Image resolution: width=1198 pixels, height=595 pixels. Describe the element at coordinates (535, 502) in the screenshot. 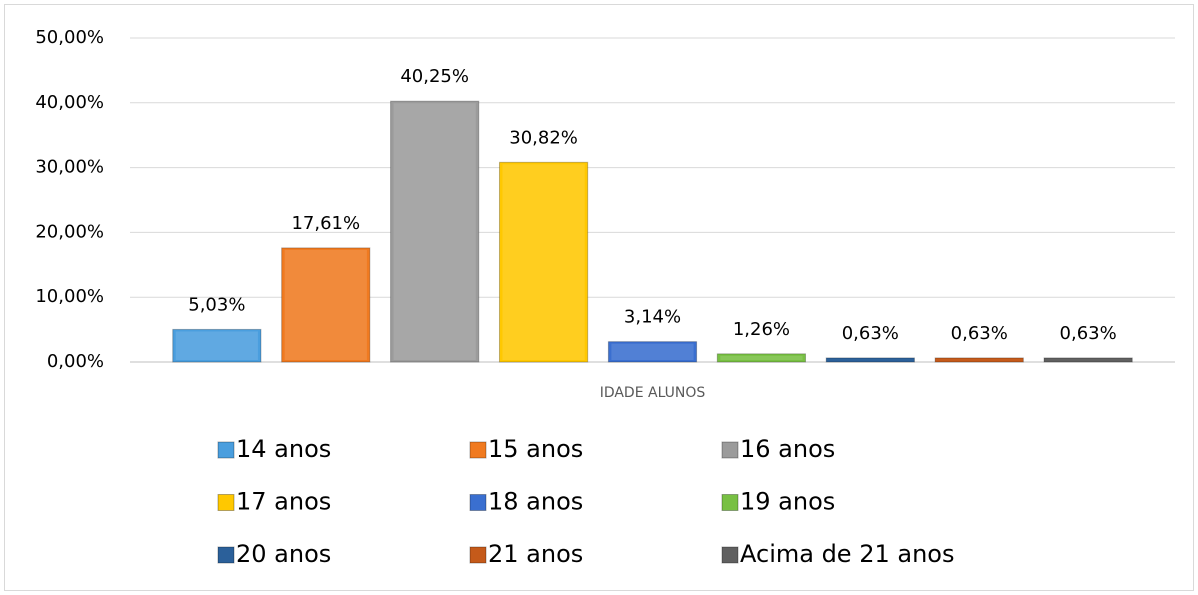

I see `legend-label: 18 anos` at that location.